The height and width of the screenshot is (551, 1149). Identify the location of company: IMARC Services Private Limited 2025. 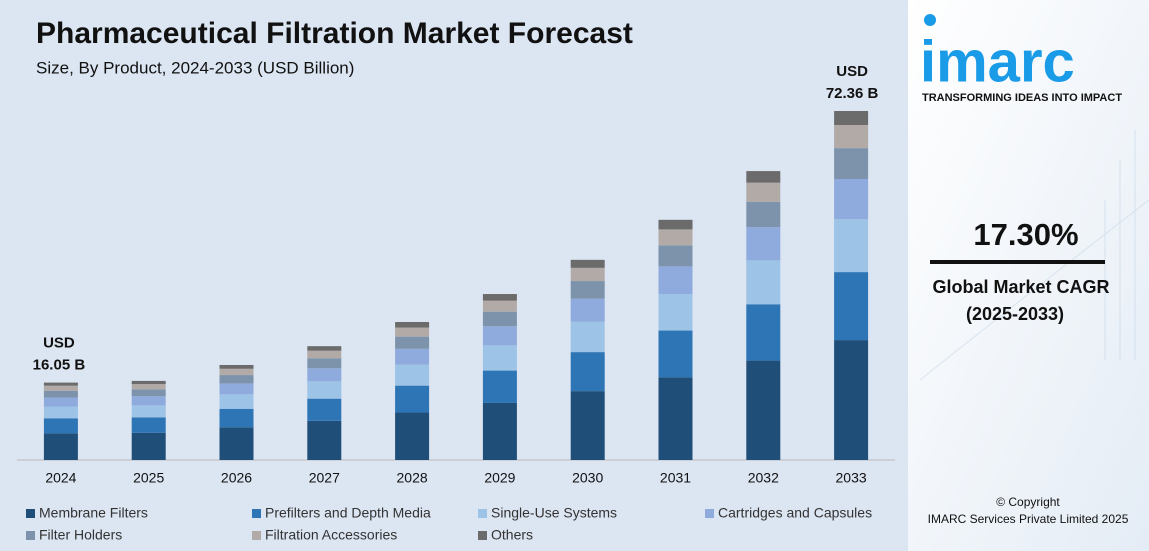
(1028, 519).